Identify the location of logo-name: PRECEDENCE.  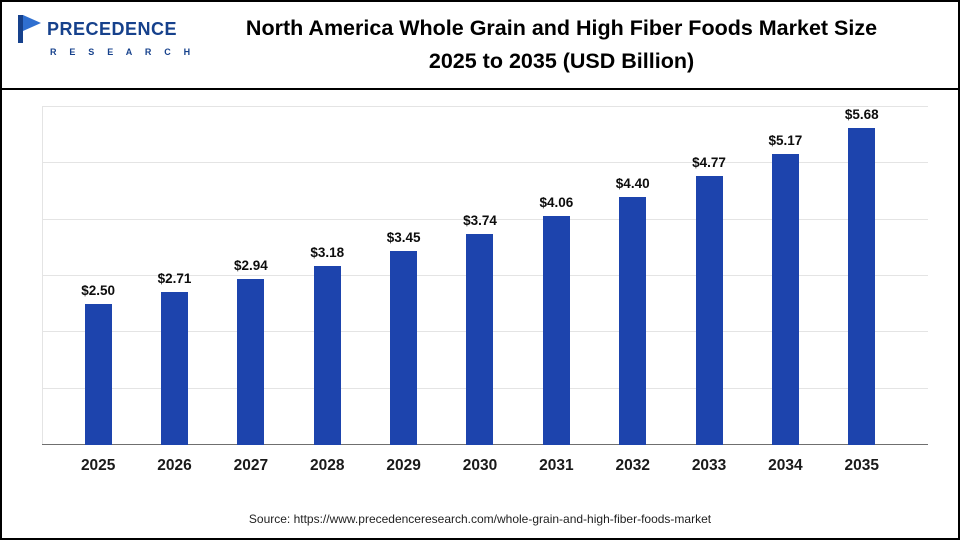
(112, 28).